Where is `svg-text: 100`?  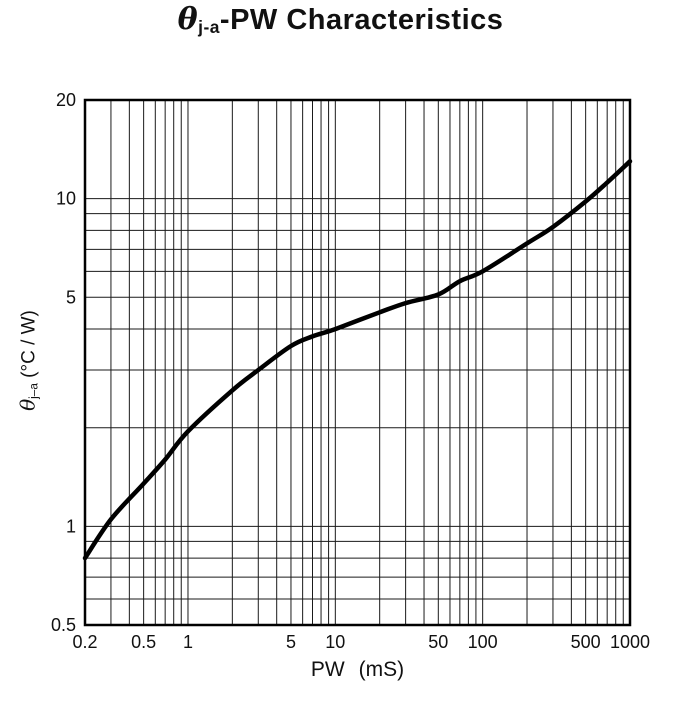
svg-text: 100 is located at coordinates (483, 642).